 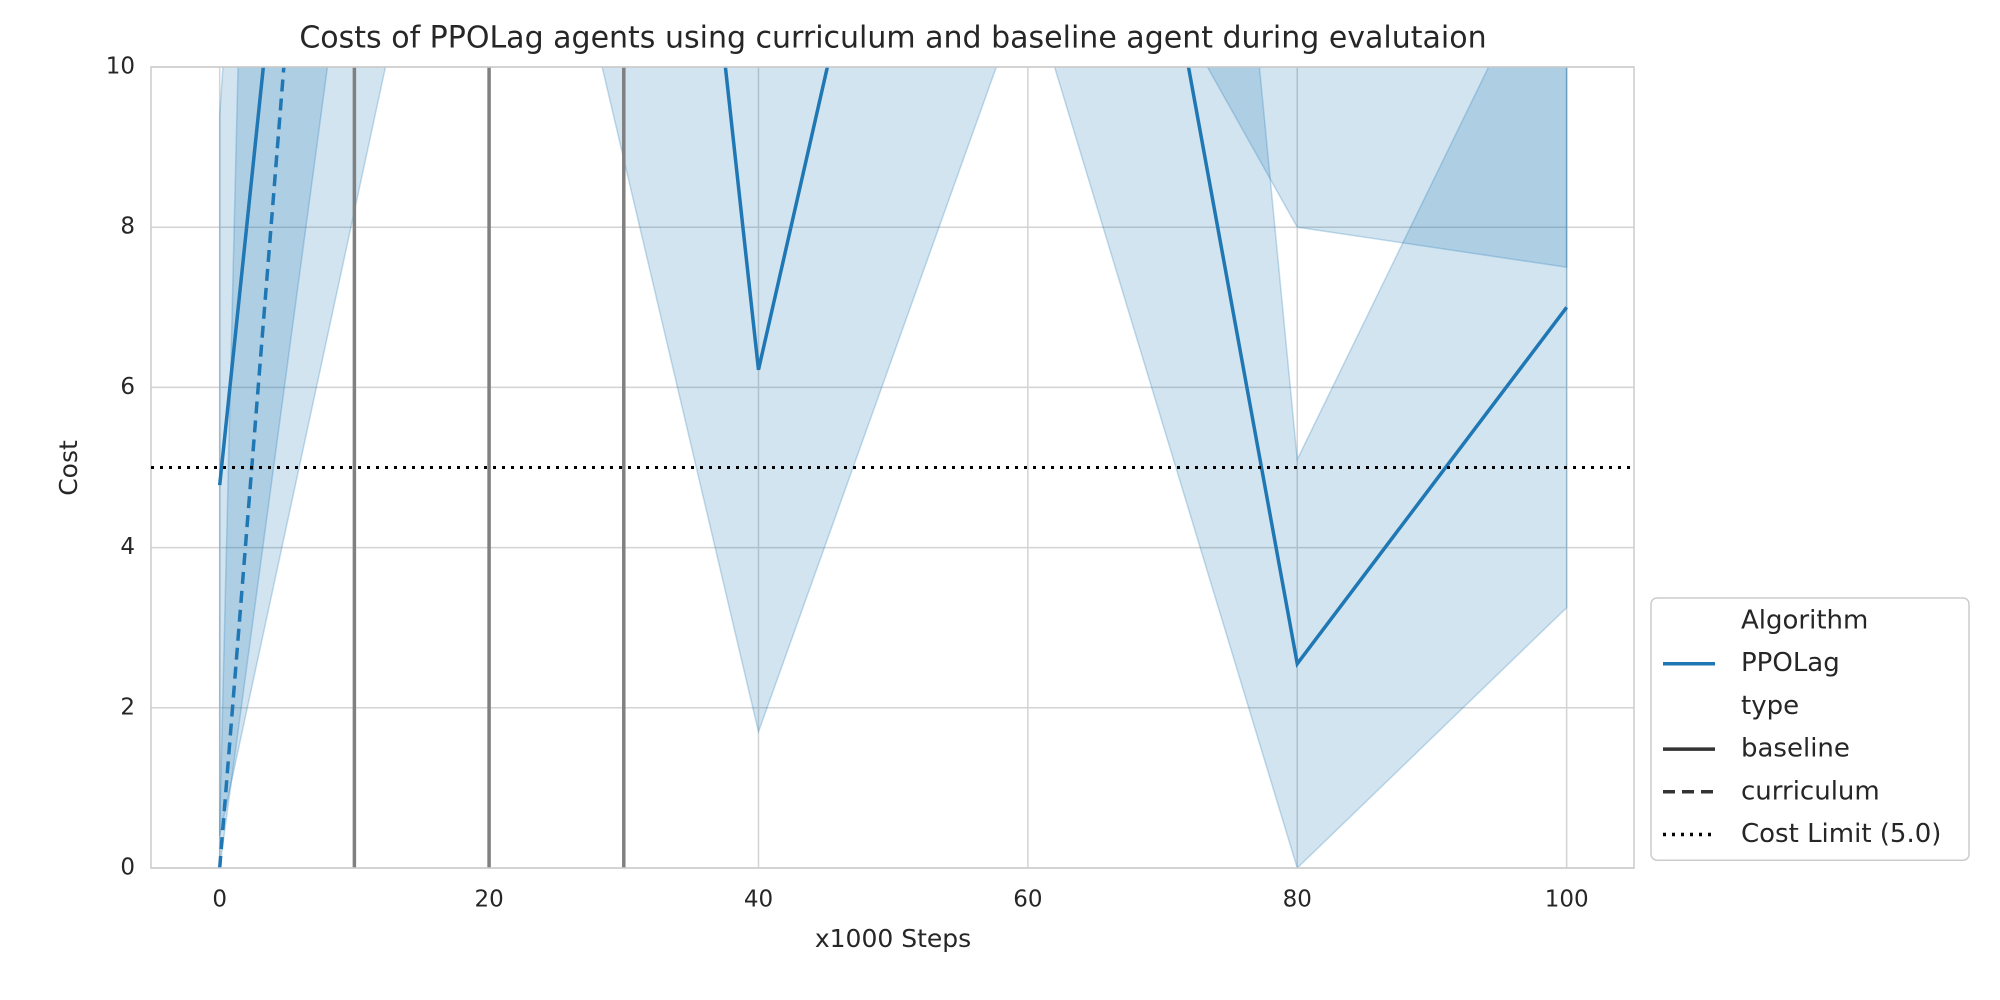 I want to click on legend-title: Algorithm, so click(x=1804, y=621).